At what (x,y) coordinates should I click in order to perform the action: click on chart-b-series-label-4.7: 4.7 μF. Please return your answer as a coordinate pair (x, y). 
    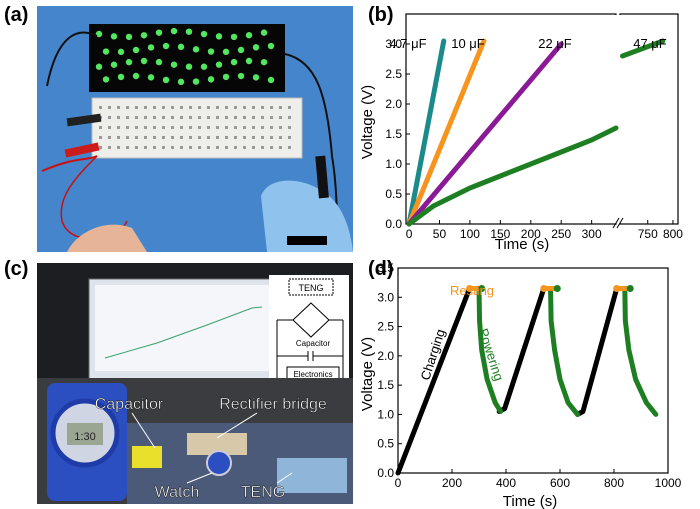
    Looking at the image, I should click on (407, 43).